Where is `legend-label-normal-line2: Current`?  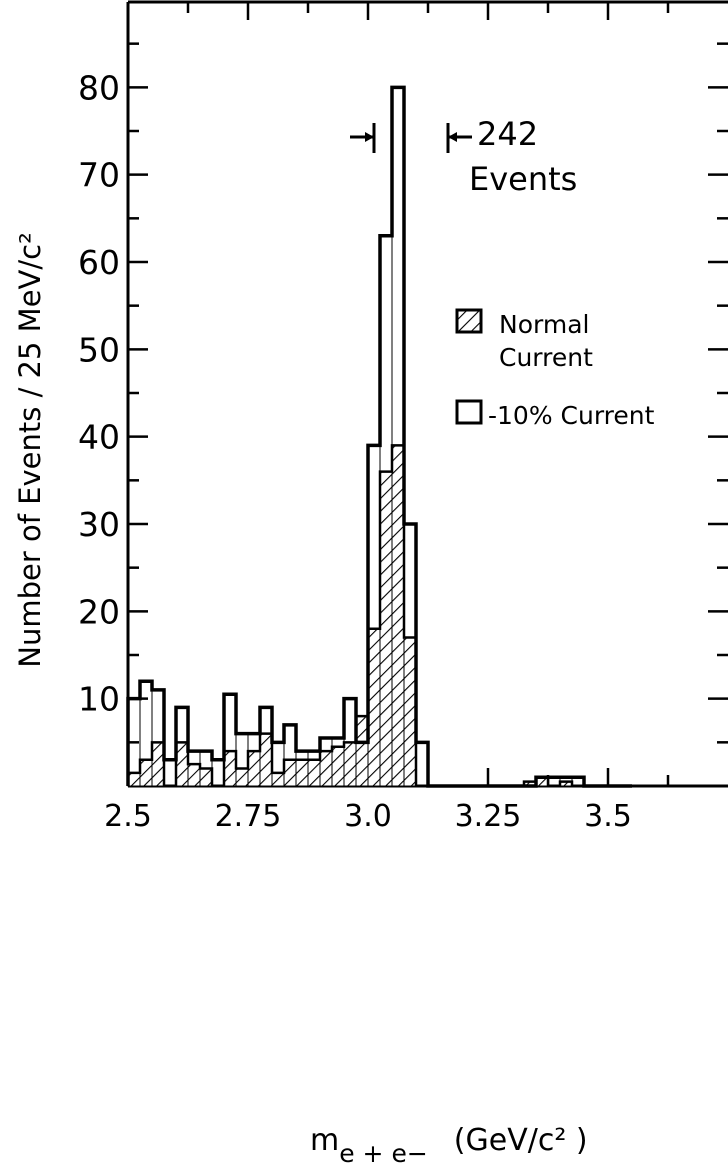 legend-label-normal-line2: Current is located at coordinates (546, 357).